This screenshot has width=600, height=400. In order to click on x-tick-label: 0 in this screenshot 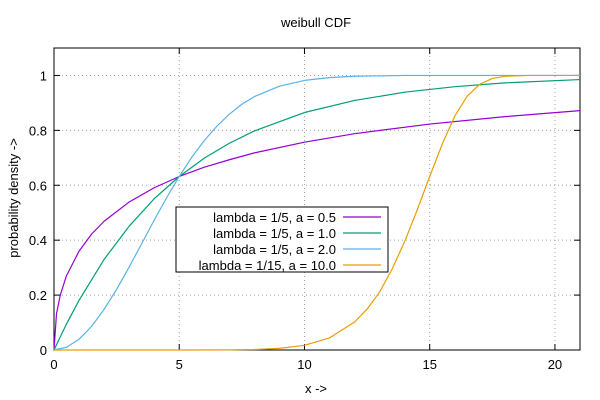, I will do `click(53, 364)`.